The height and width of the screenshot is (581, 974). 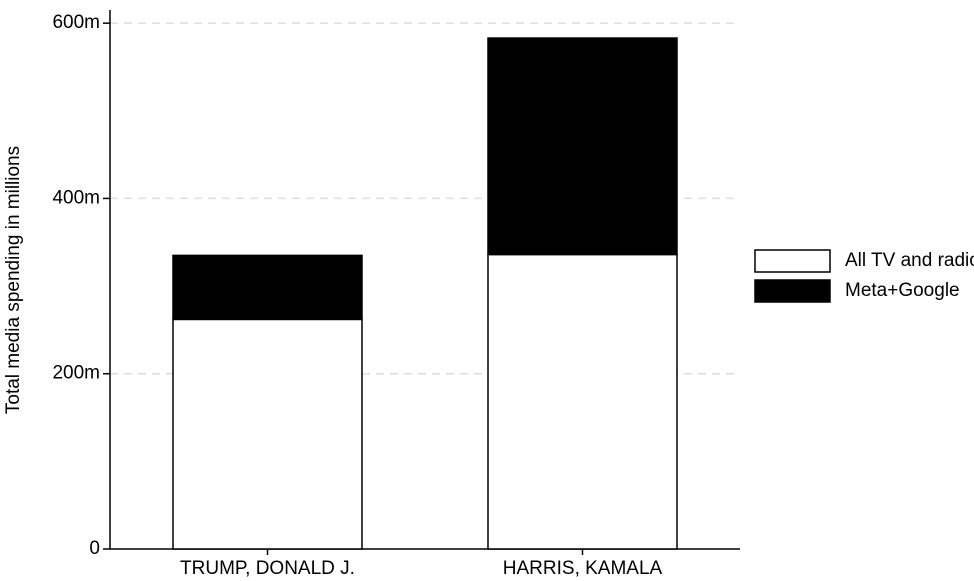 What do you see at coordinates (13, 280) in the screenshot?
I see `y-axis-label: Total media spending in millions` at bounding box center [13, 280].